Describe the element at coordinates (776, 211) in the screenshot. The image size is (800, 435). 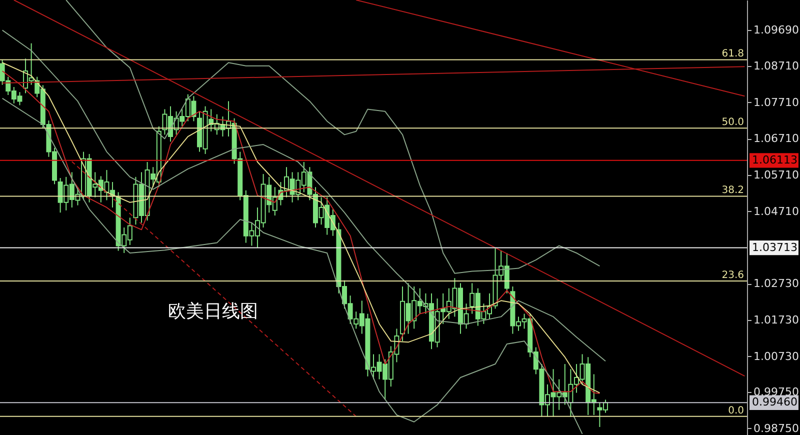
I see `y-tick-label: 1.04710` at that location.